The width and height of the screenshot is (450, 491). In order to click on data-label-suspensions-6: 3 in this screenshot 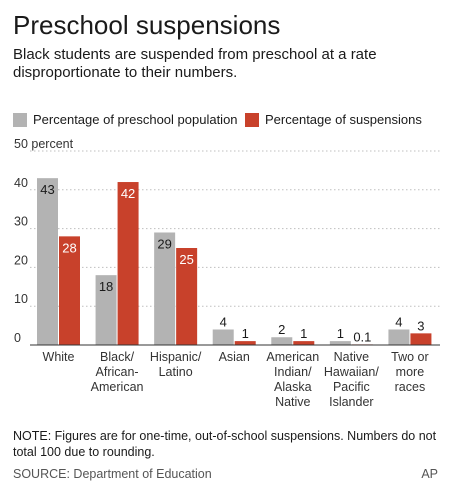, I will do `click(420, 325)`.